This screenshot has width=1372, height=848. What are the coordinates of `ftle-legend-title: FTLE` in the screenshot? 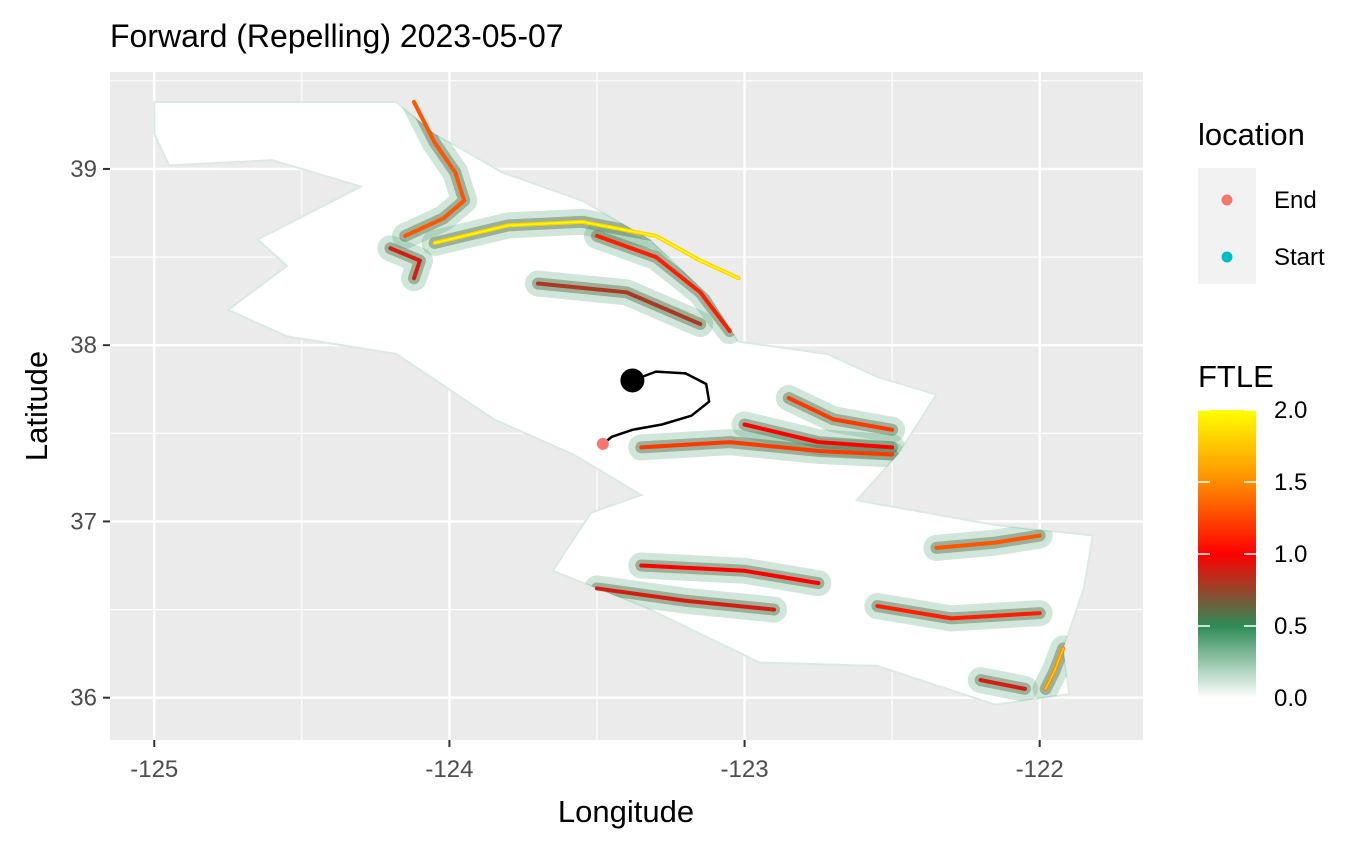 It's located at (1236, 376).